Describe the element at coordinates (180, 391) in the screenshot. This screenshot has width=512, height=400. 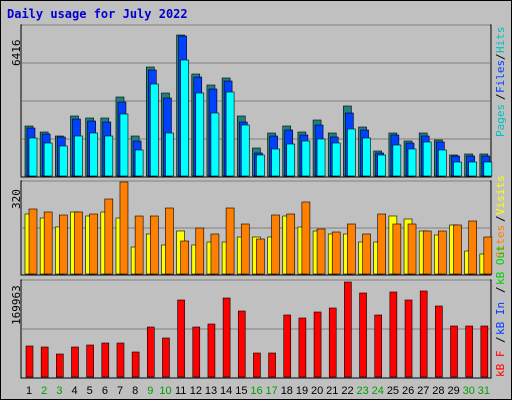
I see `x-tick-label: 11` at that location.